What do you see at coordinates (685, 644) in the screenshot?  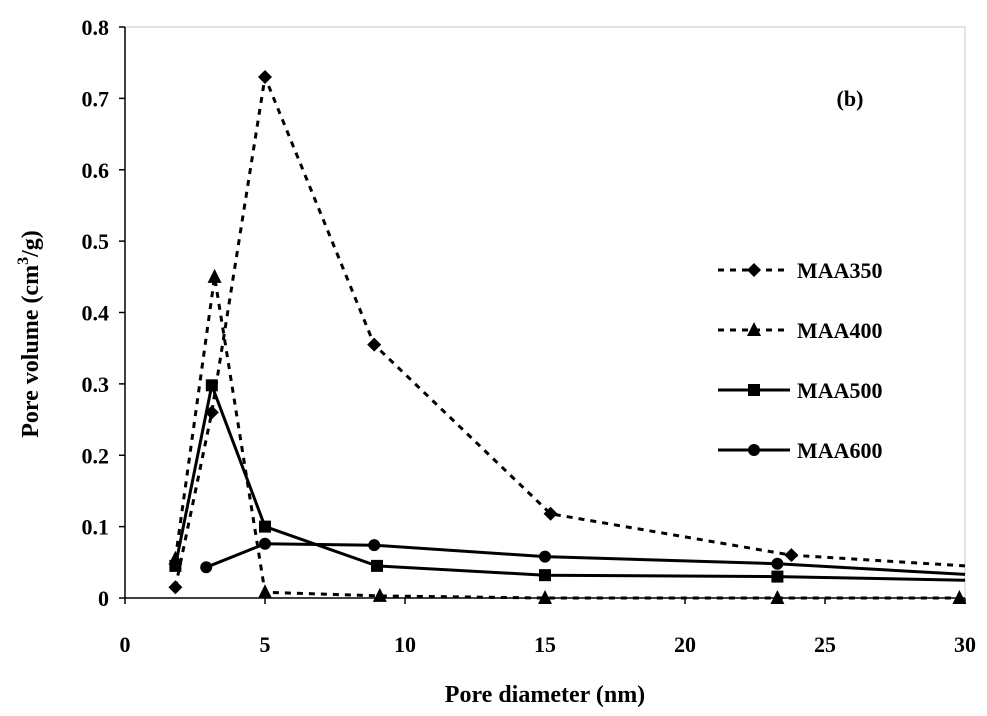 I see `x-tick-label: 20` at bounding box center [685, 644].